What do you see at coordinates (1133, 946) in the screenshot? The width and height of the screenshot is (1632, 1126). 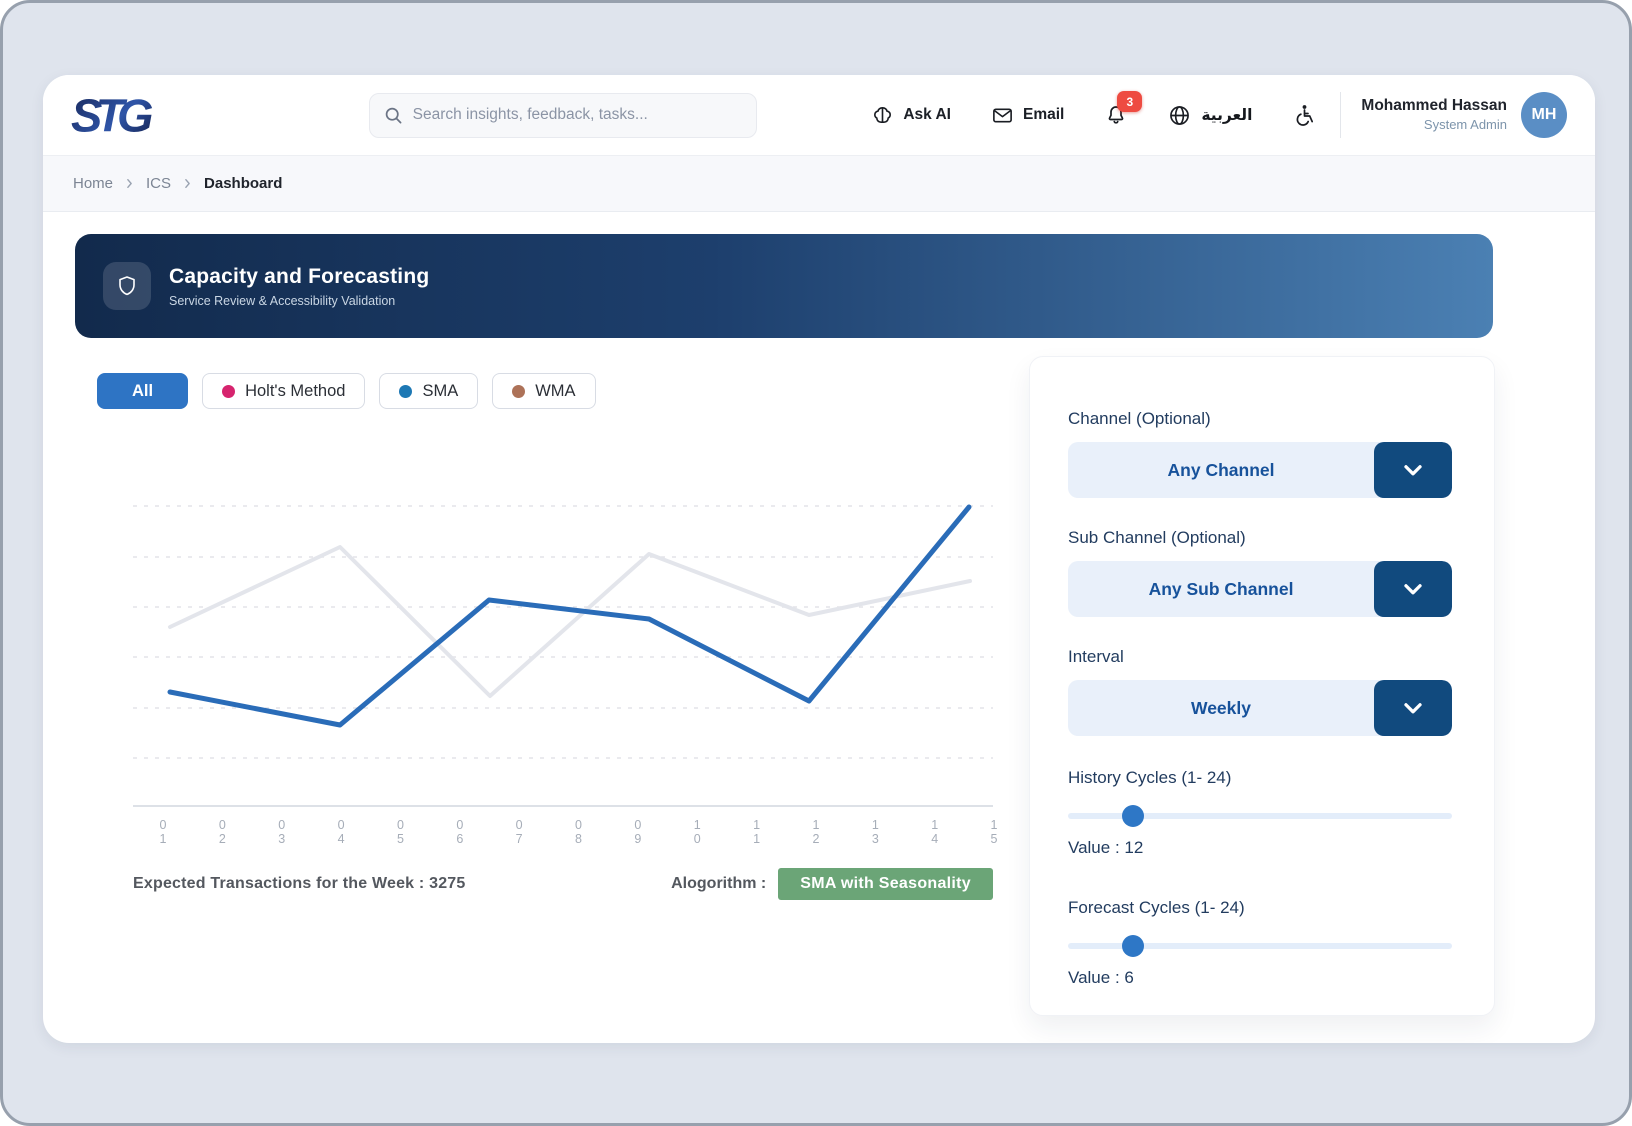 I see `forecast-slider-thumb` at bounding box center [1133, 946].